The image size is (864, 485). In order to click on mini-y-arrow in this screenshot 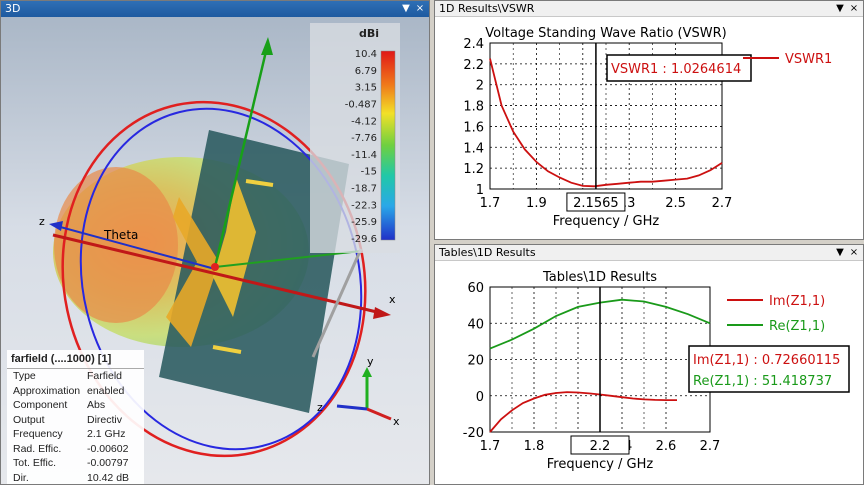, I will do `click(367, 372)`.